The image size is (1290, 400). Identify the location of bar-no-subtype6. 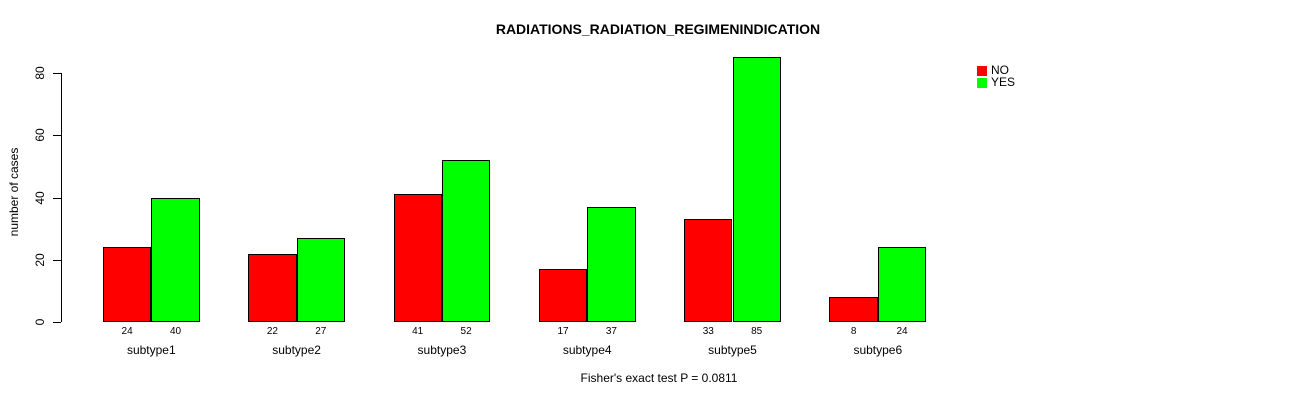
(853, 309).